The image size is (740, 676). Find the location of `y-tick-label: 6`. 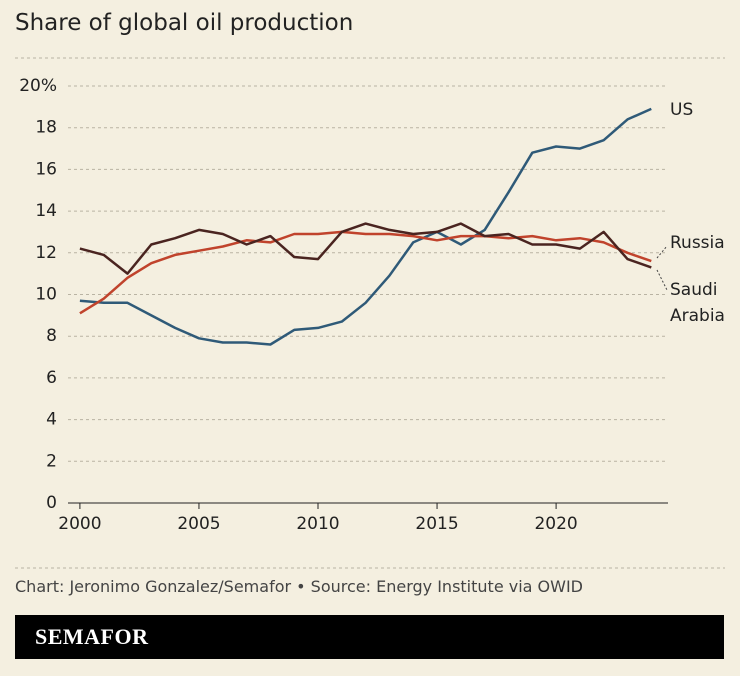

y-tick-label: 6 is located at coordinates (51, 378).